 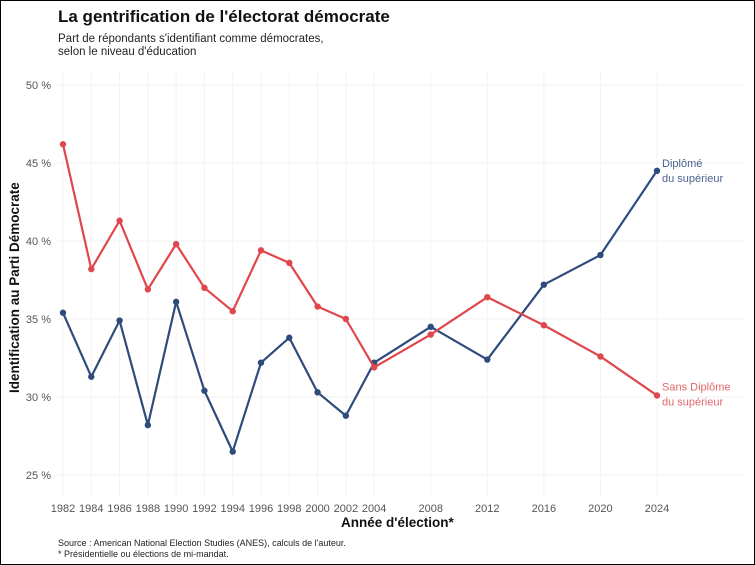 What do you see at coordinates (600, 509) in the screenshot?
I see `x-tick-label: 2020` at bounding box center [600, 509].